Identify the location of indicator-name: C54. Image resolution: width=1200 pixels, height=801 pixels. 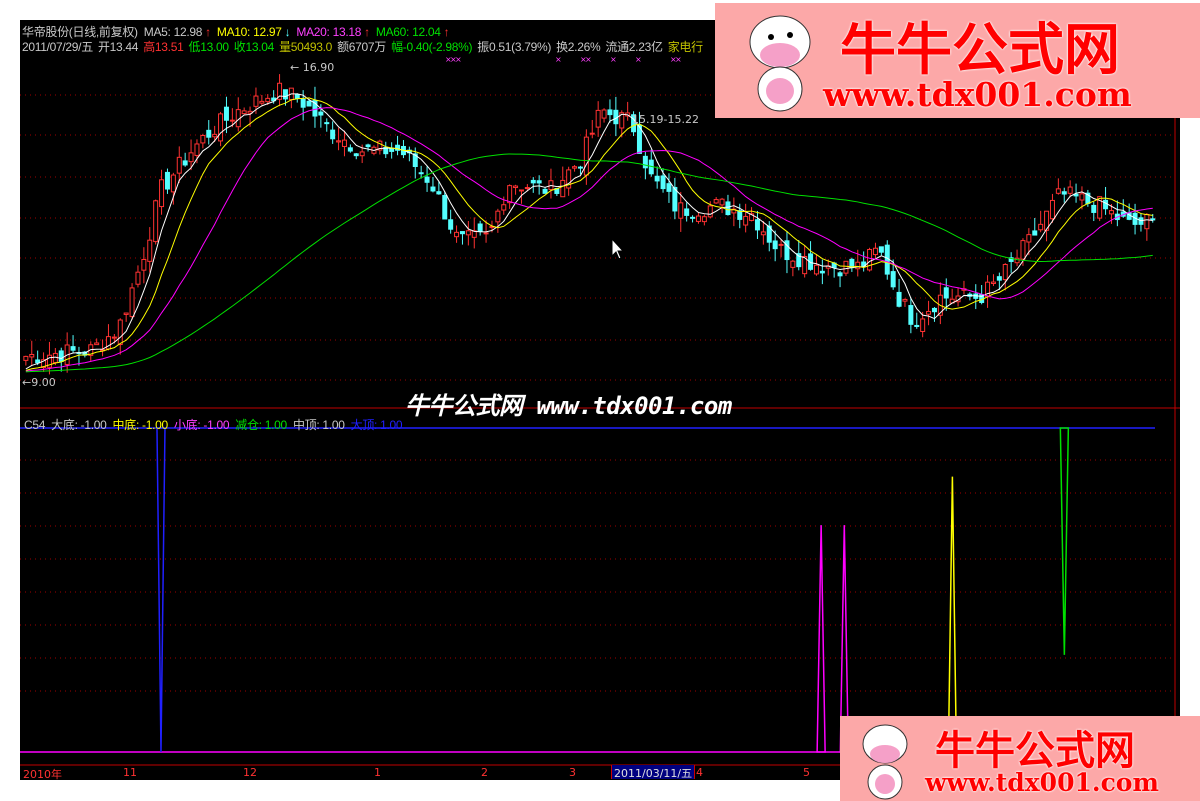
(35, 425).